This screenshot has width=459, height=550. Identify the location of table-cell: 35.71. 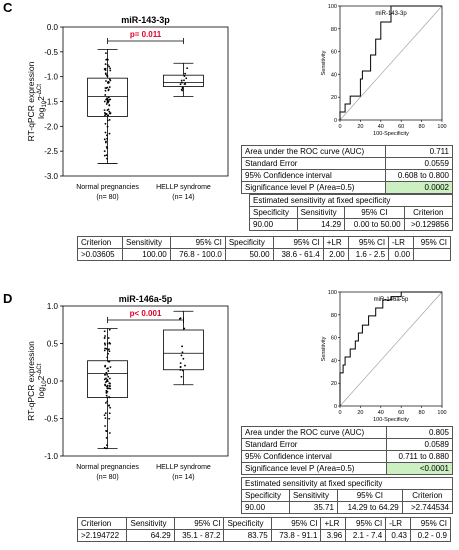
(313, 507).